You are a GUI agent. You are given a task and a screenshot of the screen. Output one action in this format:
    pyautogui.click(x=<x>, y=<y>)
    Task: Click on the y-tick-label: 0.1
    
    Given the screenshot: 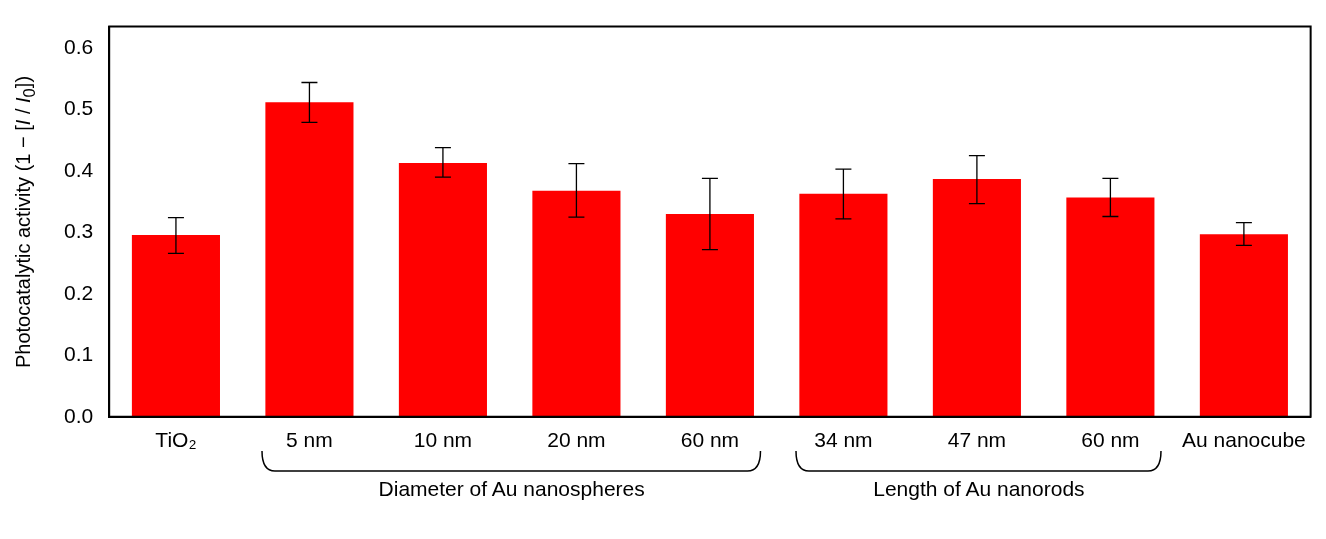 What is the action you would take?
    pyautogui.click(x=78, y=354)
    